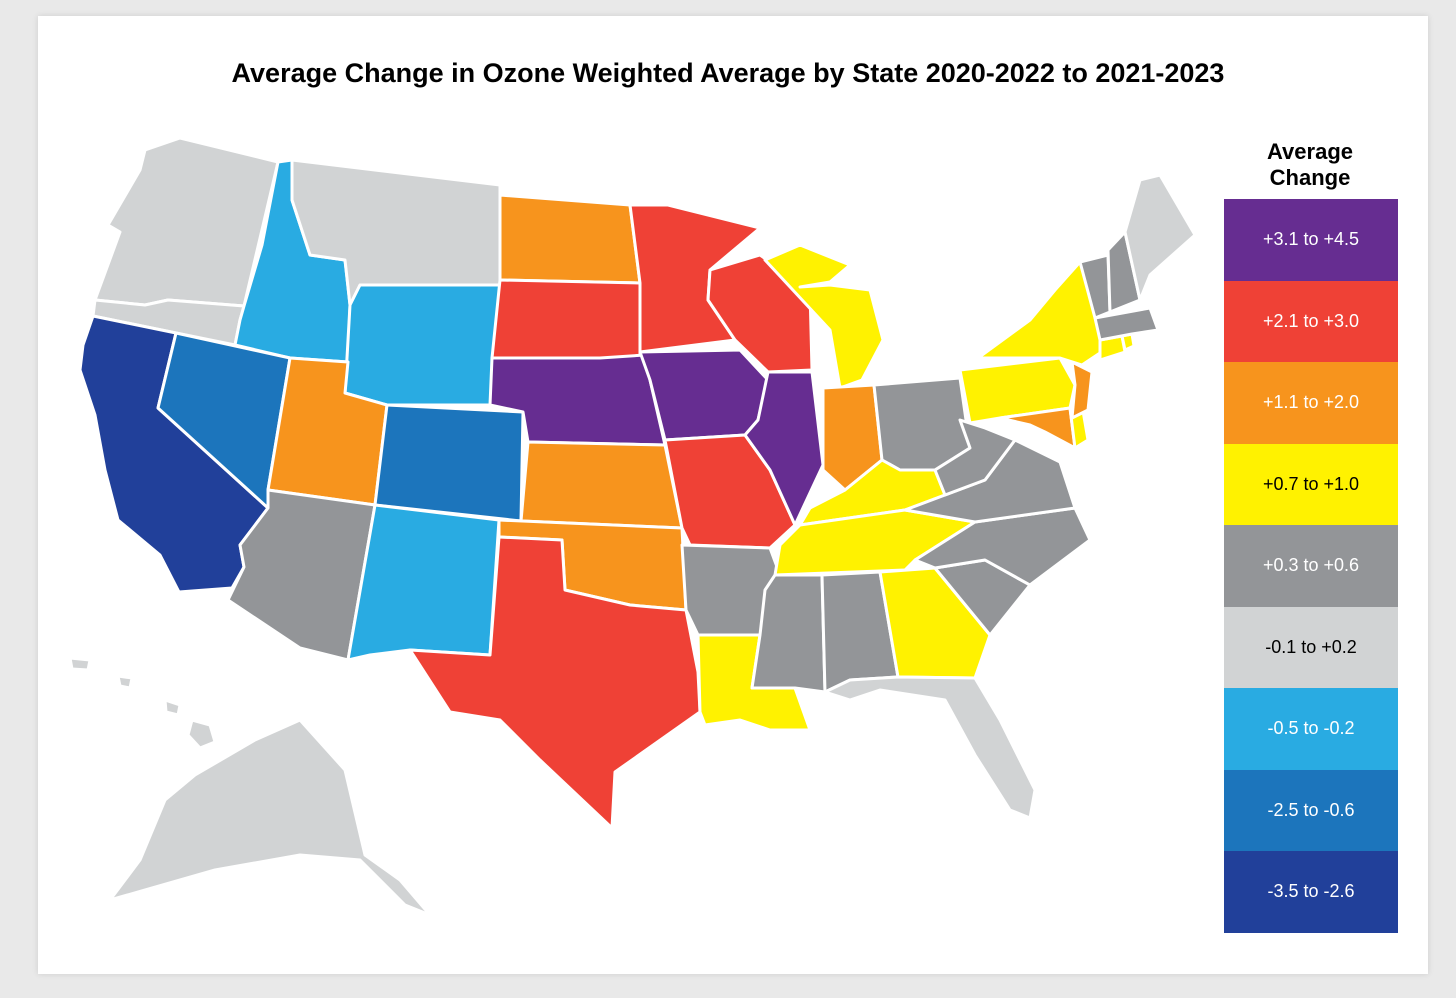 Image resolution: width=1456 pixels, height=998 pixels. Describe the element at coordinates (566, 322) in the screenshot. I see `state-sd` at that location.